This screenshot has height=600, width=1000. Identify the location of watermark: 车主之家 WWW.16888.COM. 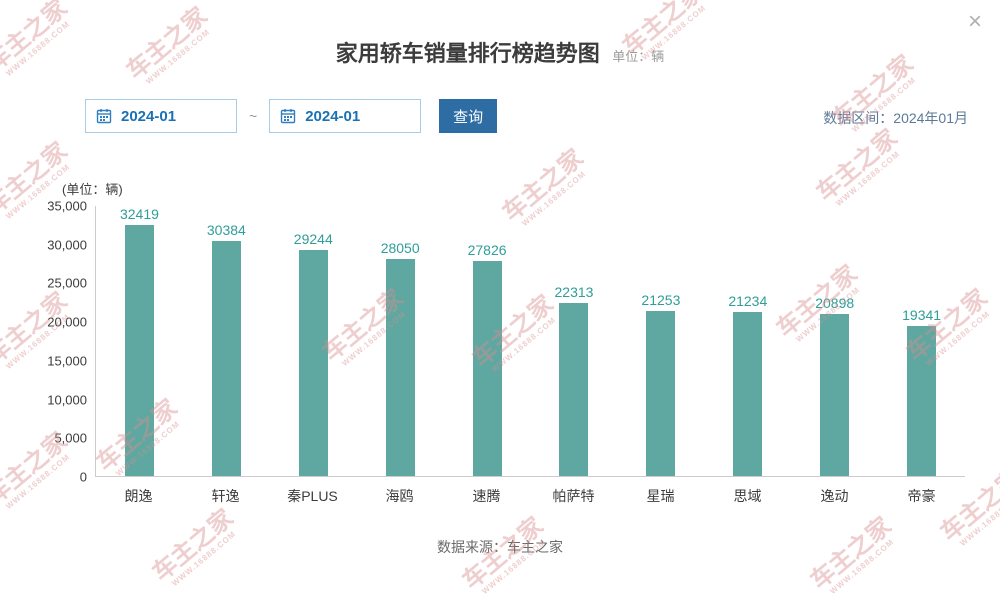
(857, 166).